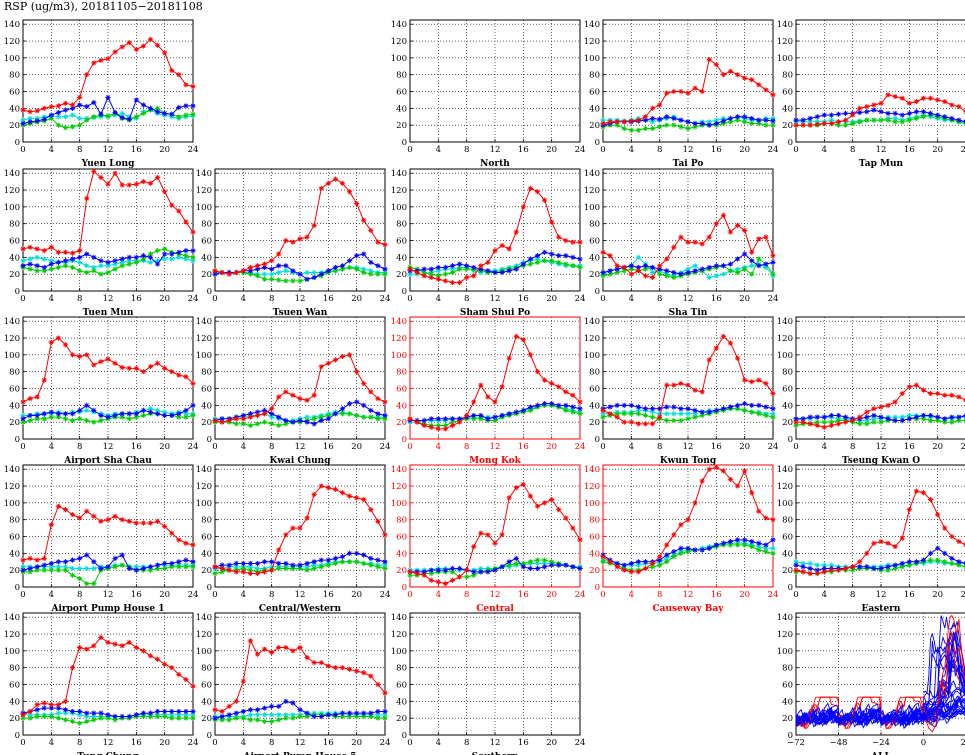 Image resolution: width=965 pixels, height=755 pixels. What do you see at coordinates (51, 595) in the screenshot?
I see `x-tick-label: 4` at bounding box center [51, 595].